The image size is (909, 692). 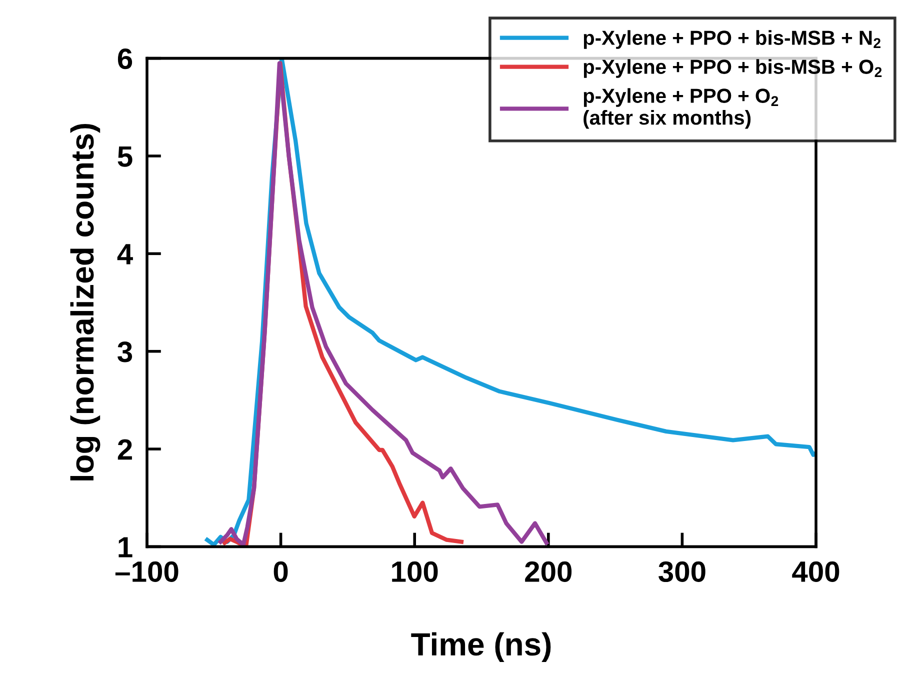 What do you see at coordinates (125, 449) in the screenshot?
I see `y-tick-label: 2` at bounding box center [125, 449].